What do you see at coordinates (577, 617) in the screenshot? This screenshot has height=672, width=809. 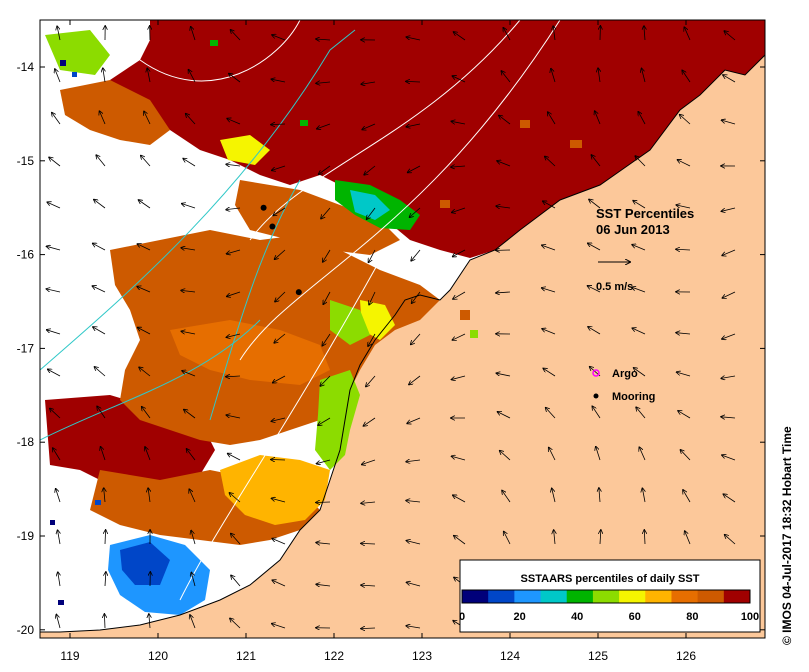 I see `colorbar-tick-label: 40` at bounding box center [577, 617].